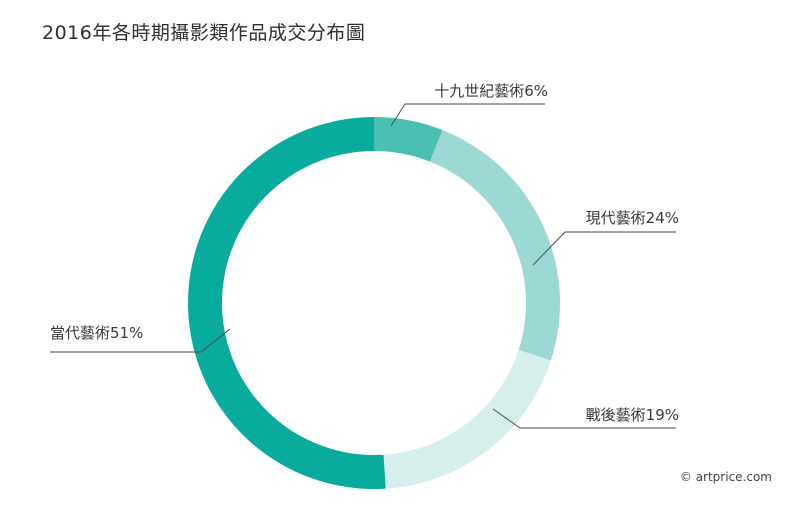 Image resolution: width=800 pixels, height=519 pixels. I want to click on slice-label-1: 十九世紀藝術6%, so click(491, 91).